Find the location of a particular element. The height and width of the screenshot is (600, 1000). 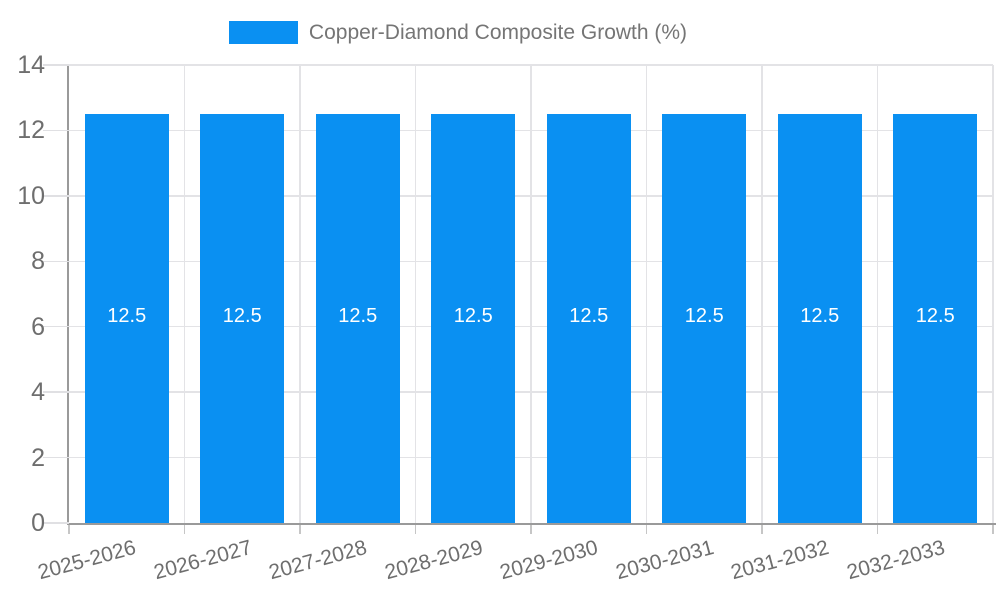

legend-item: Copper-Diamond Composite Growth (%) is located at coordinates (458, 32).